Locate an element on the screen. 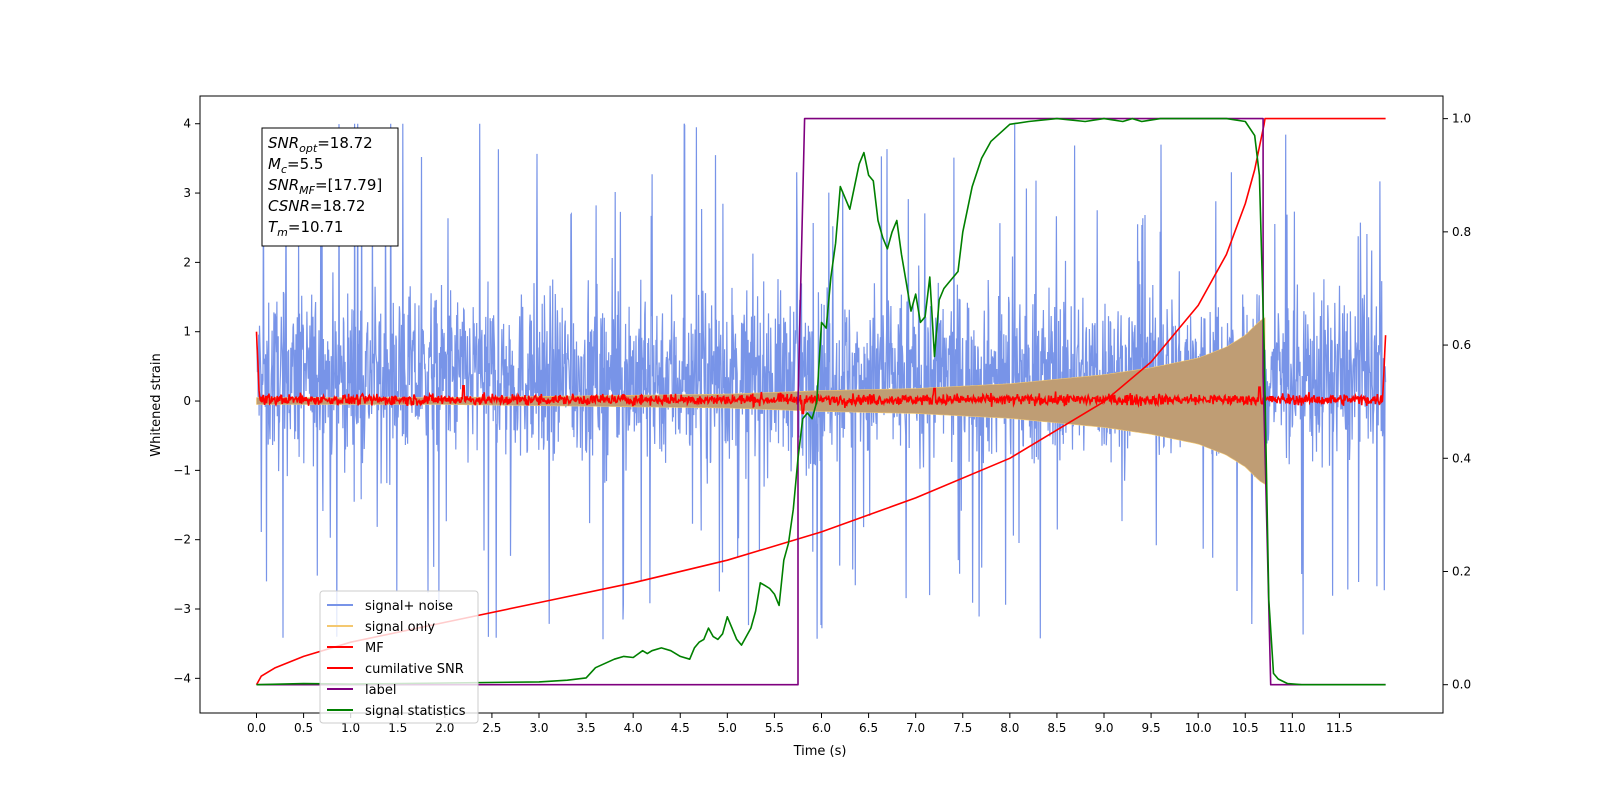 The width and height of the screenshot is (1600, 800). legend-entry: signal statistics is located at coordinates (415, 711).